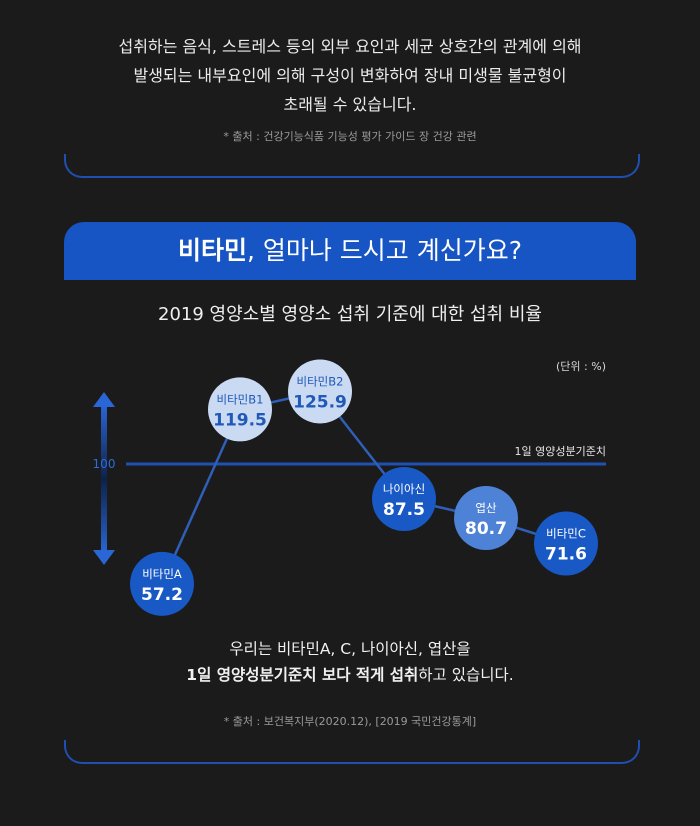 The image size is (700, 826). Describe the element at coordinates (466, 675) in the screenshot. I see `conclusion-rest: 하고 있습니다.` at that location.